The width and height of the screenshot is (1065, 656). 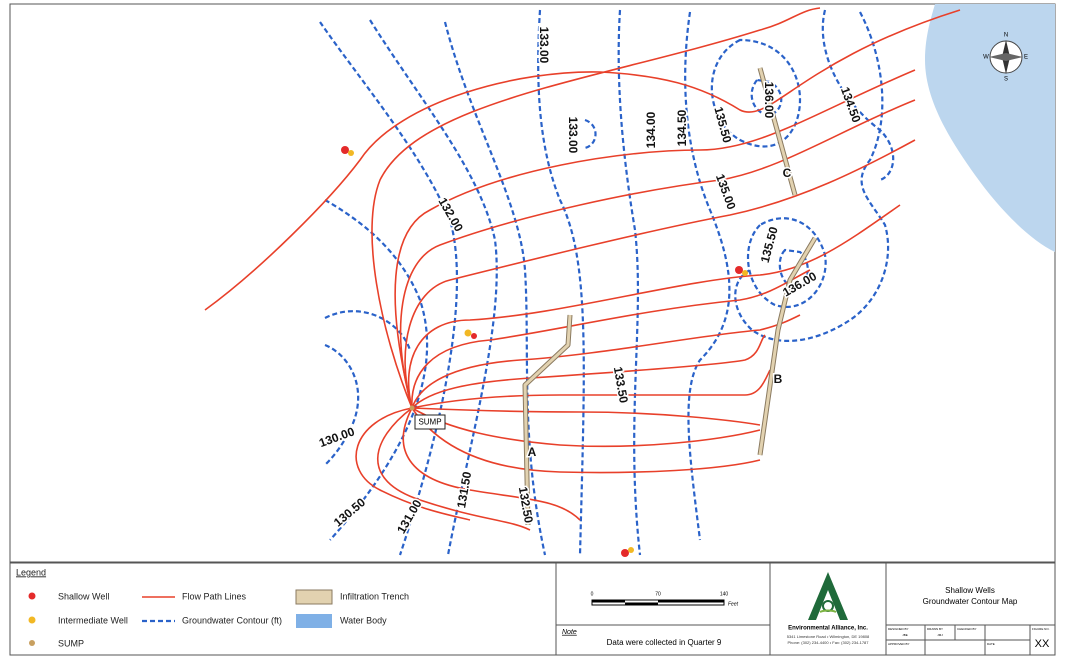 What do you see at coordinates (31, 572) in the screenshot?
I see `legend-title: Legend` at bounding box center [31, 572].